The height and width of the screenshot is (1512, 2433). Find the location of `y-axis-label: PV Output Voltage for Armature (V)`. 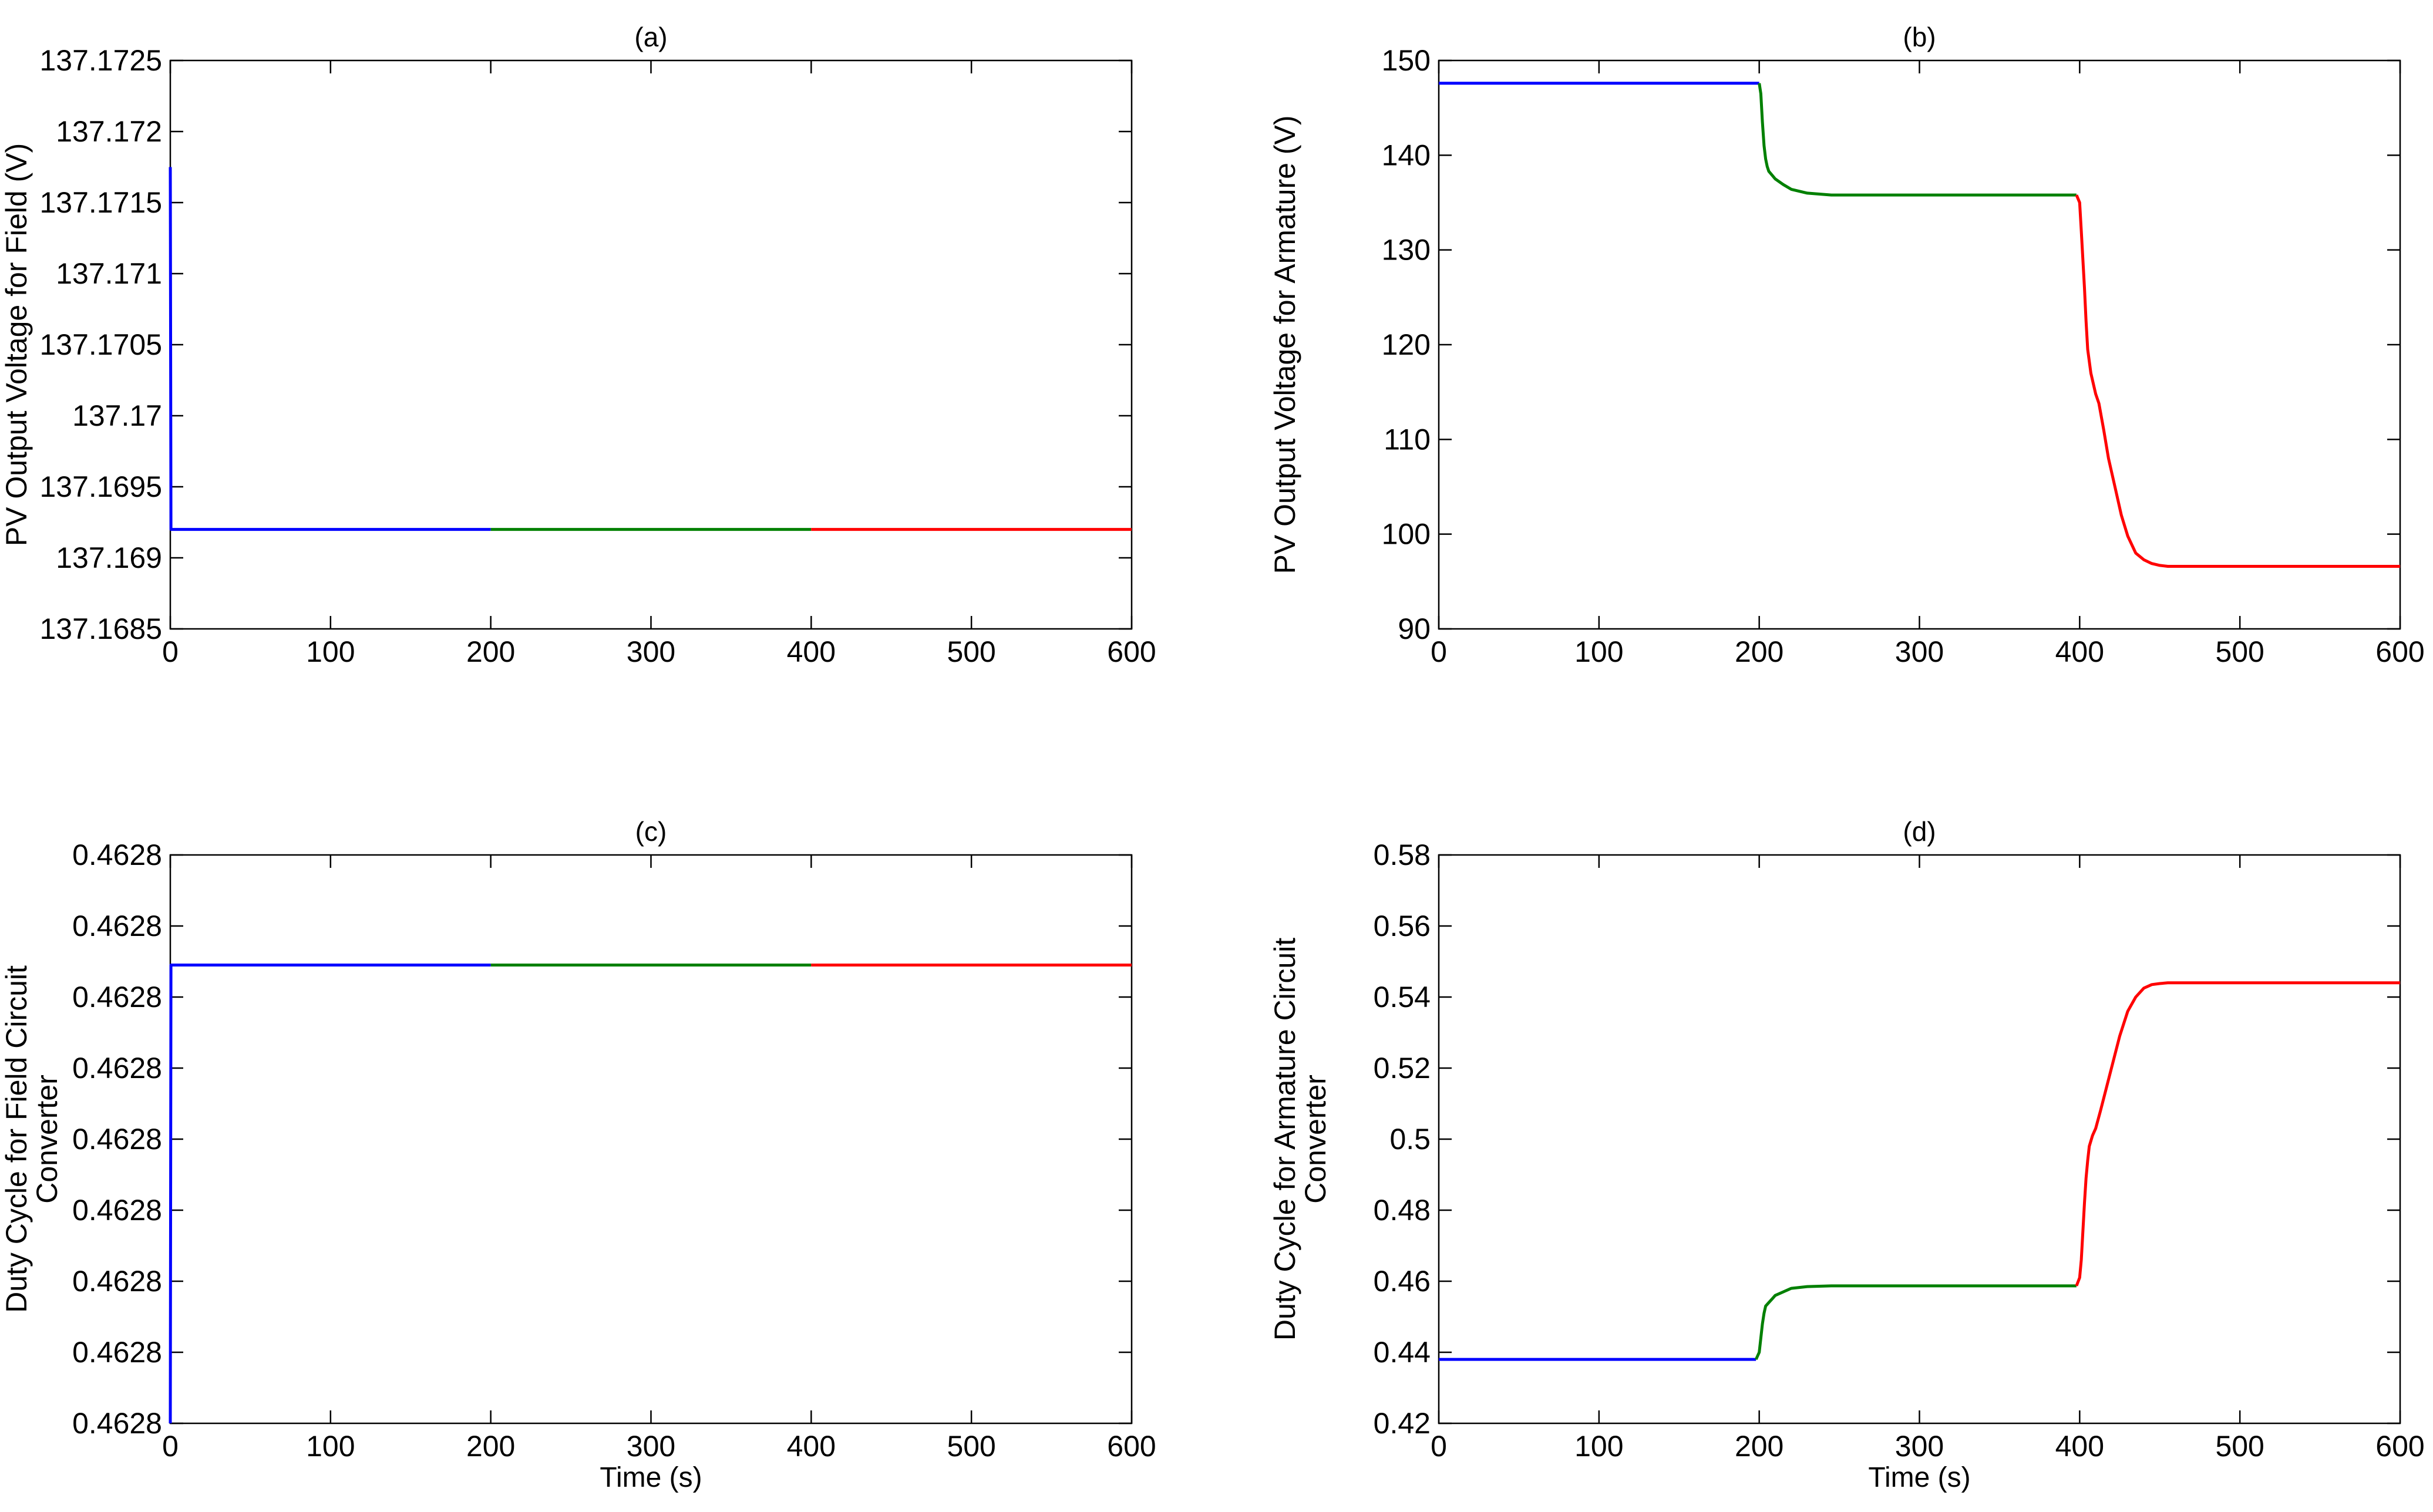

y-axis-label: PV Output Voltage for Armature (V) is located at coordinates (1285, 345).